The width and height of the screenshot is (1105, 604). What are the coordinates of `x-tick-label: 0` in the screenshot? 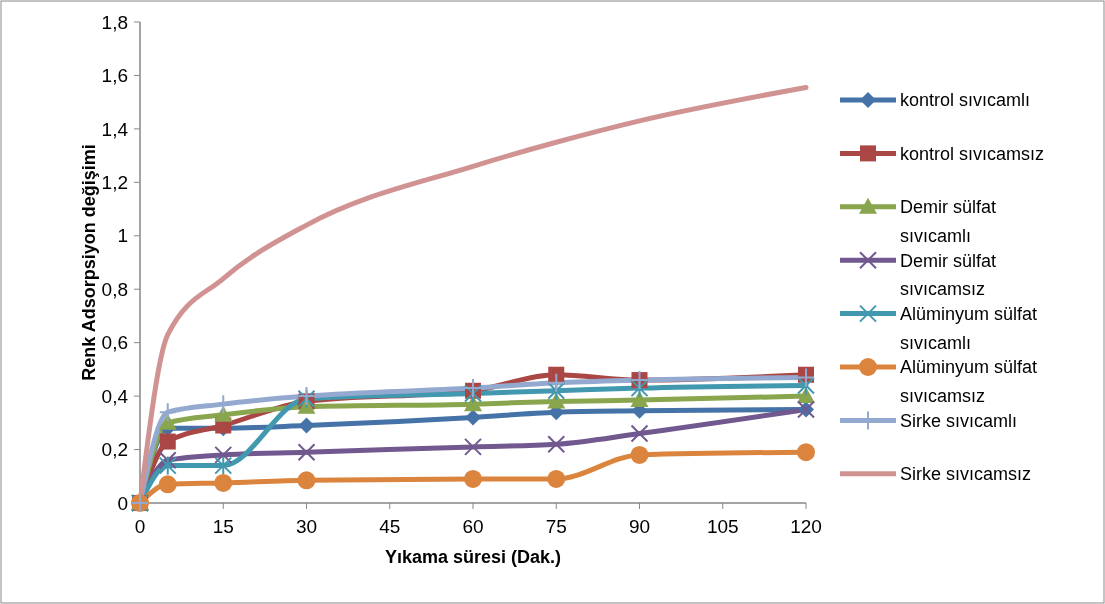 It's located at (140, 526).